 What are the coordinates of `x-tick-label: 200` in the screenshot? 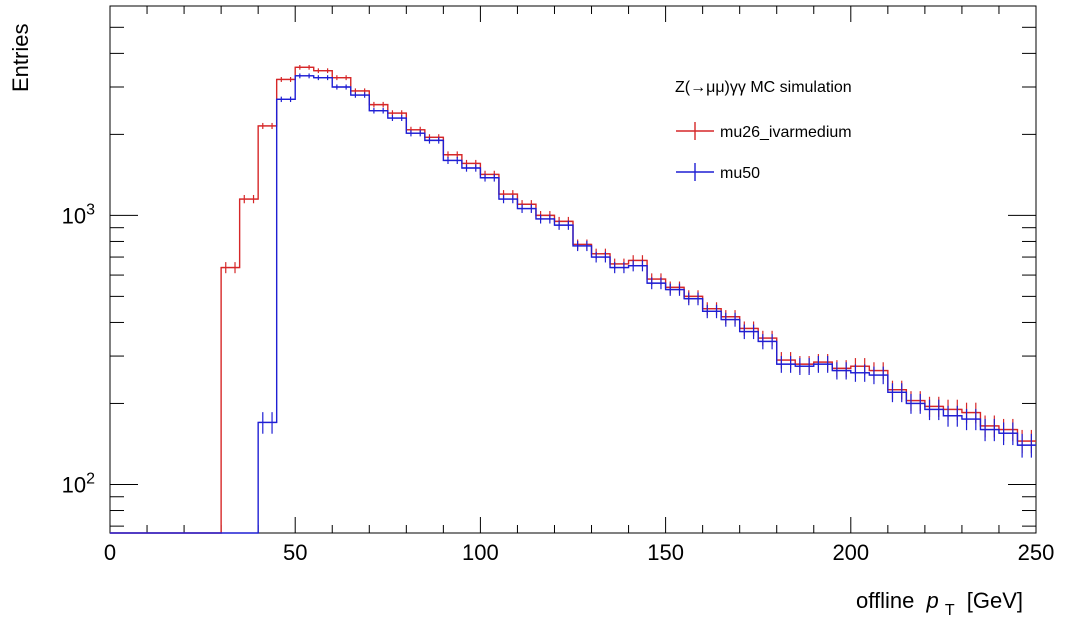 It's located at (850, 552).